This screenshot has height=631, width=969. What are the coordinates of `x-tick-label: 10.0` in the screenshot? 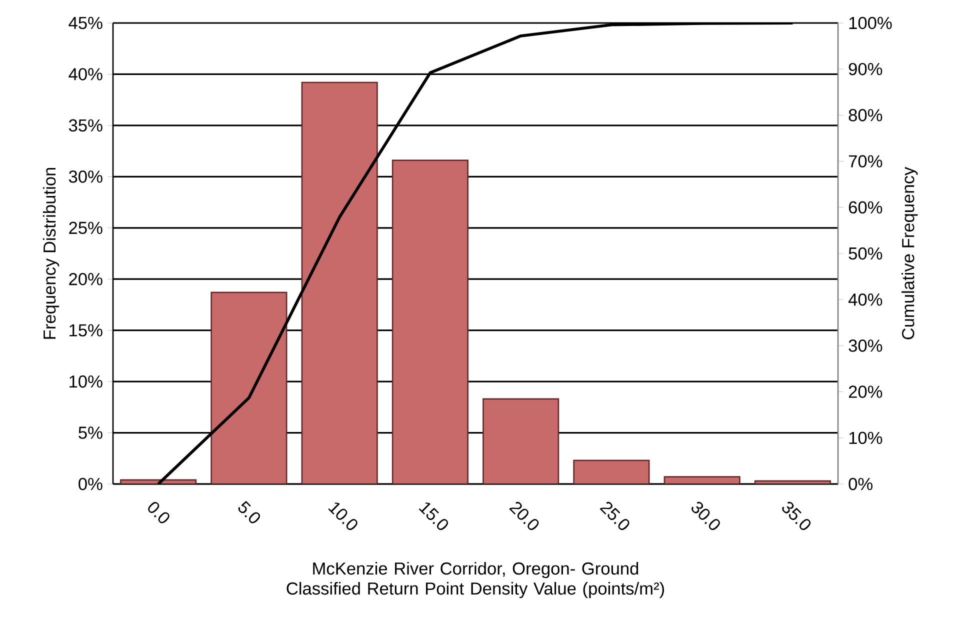 It's located at (343, 516).